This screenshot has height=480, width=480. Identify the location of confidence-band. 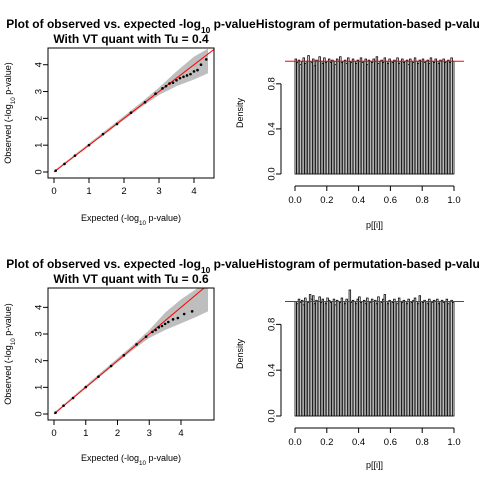
(131, 351).